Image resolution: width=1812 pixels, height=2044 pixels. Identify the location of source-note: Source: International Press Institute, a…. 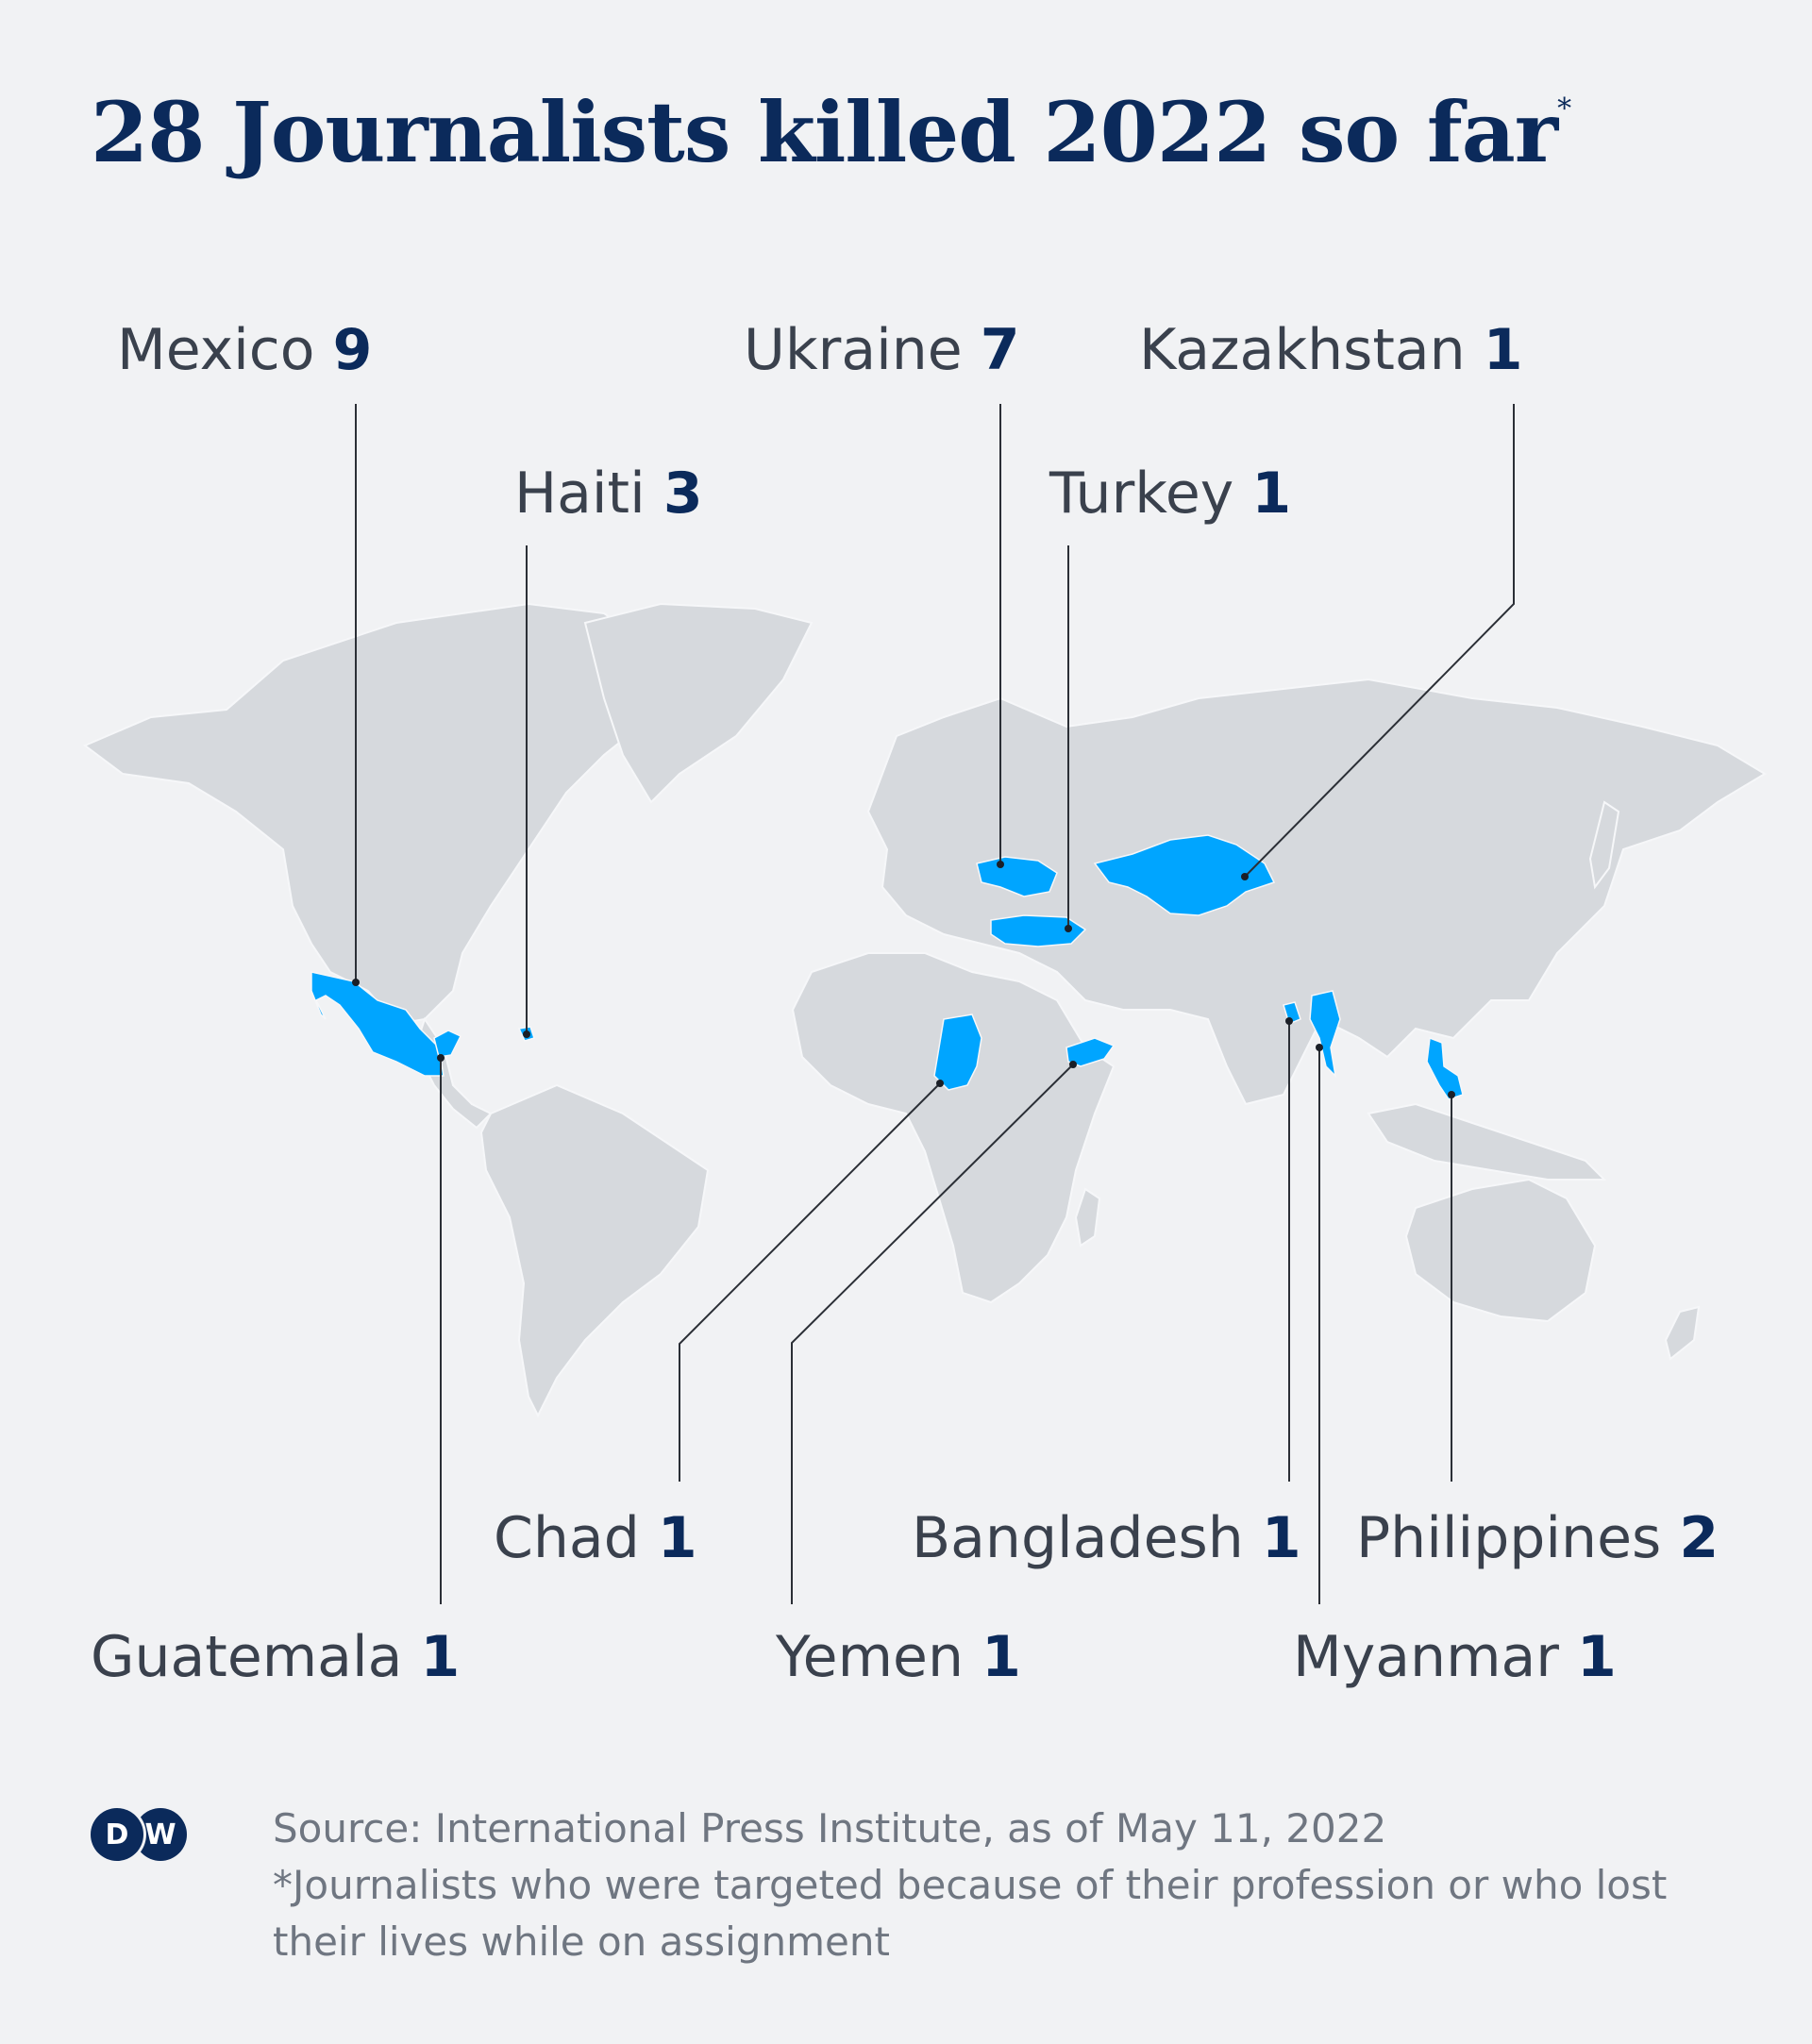
(990, 1885).